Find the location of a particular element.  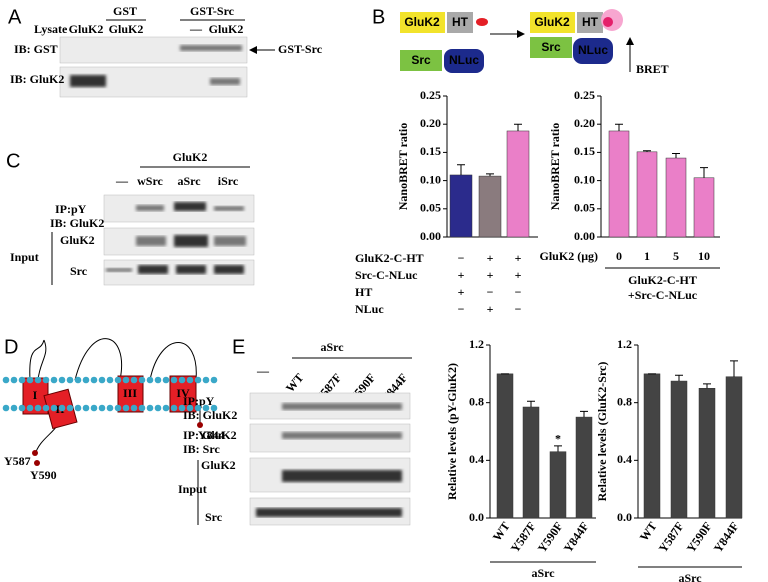

nluc-box is located at coordinates (464, 61).